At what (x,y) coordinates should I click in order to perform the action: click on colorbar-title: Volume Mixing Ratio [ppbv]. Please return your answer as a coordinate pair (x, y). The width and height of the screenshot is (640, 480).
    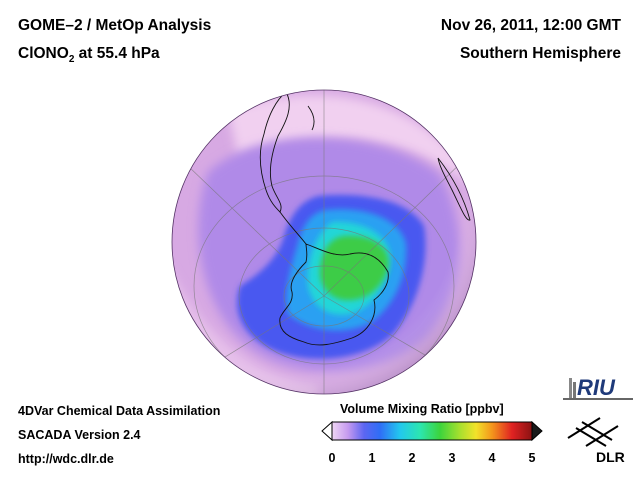
    Looking at the image, I should click on (422, 409).